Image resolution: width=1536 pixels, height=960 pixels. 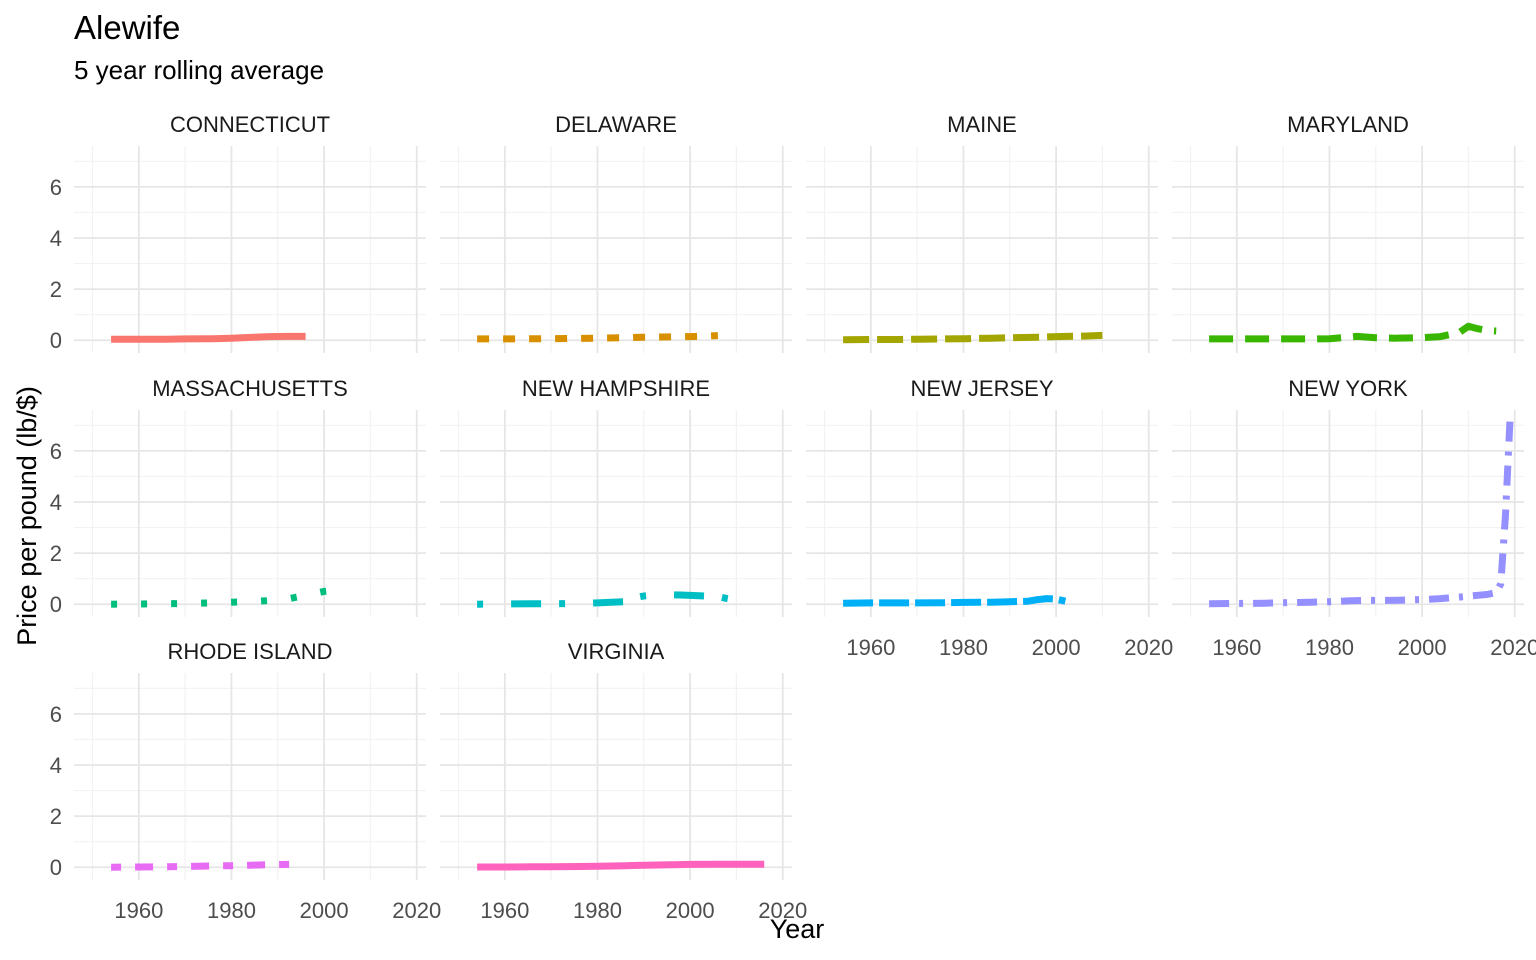 What do you see at coordinates (981, 388) in the screenshot?
I see `facet-strip-label: NEW JERSEY` at bounding box center [981, 388].